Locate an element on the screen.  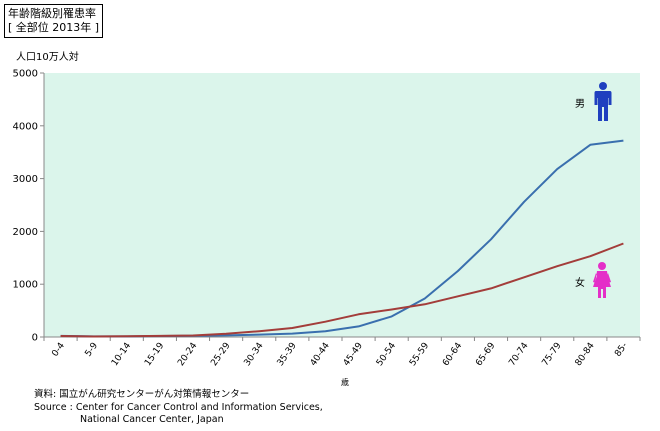
chart-title-box: 年齢階級別罹患率 [ 全部位 2013年 ] is located at coordinates (54, 21).